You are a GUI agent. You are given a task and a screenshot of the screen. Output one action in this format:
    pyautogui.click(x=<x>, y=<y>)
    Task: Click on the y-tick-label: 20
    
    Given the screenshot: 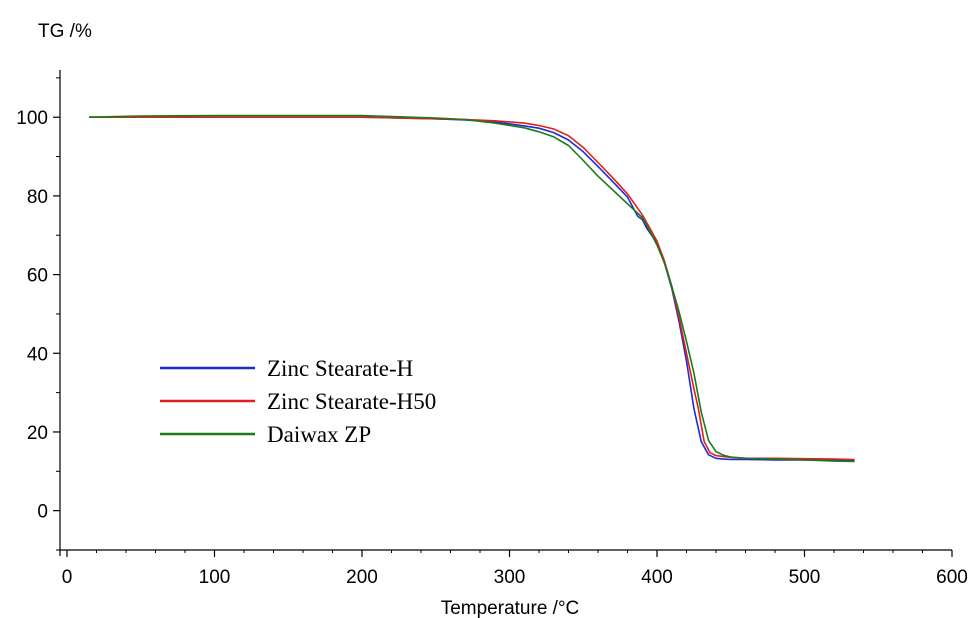 What is the action you would take?
    pyautogui.click(x=37, y=433)
    